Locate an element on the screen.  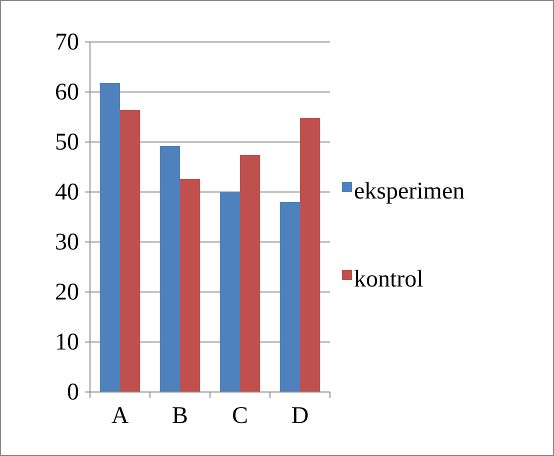
x-tick-label: A is located at coordinates (120, 416).